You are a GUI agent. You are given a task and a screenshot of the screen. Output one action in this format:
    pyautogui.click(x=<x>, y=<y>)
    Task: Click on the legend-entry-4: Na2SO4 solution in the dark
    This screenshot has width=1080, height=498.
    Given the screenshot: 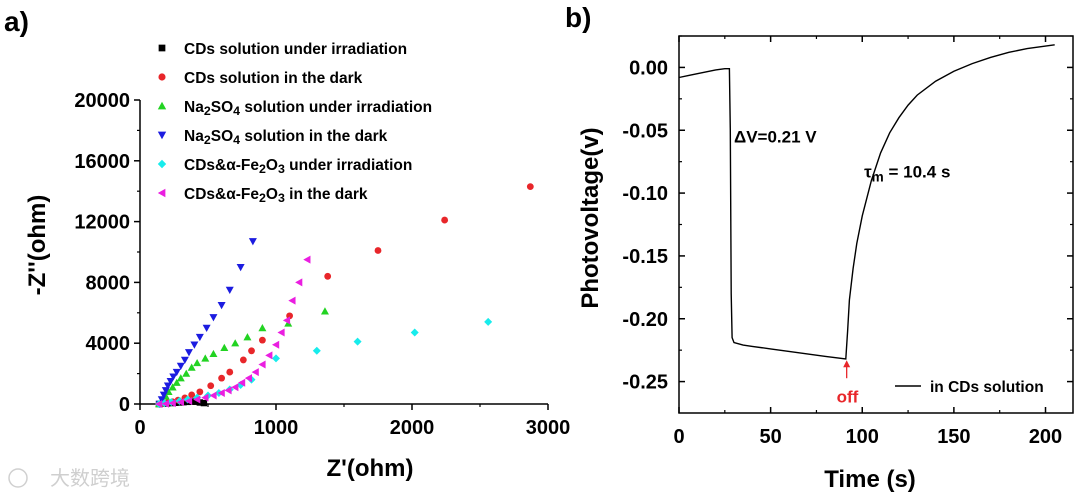 What is the action you would take?
    pyautogui.click(x=286, y=137)
    